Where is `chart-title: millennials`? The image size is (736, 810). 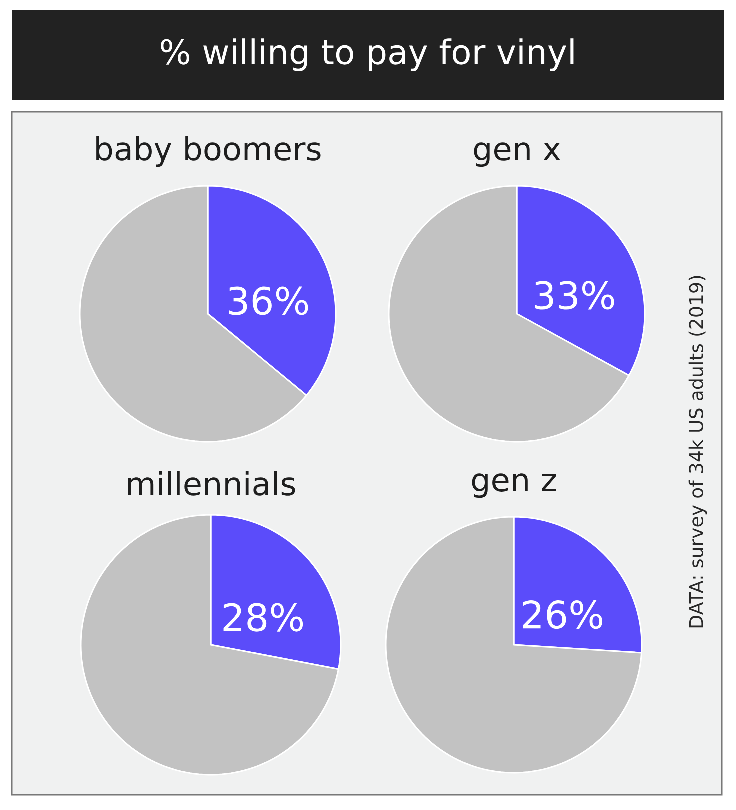 chart-title: millennials is located at coordinates (212, 483).